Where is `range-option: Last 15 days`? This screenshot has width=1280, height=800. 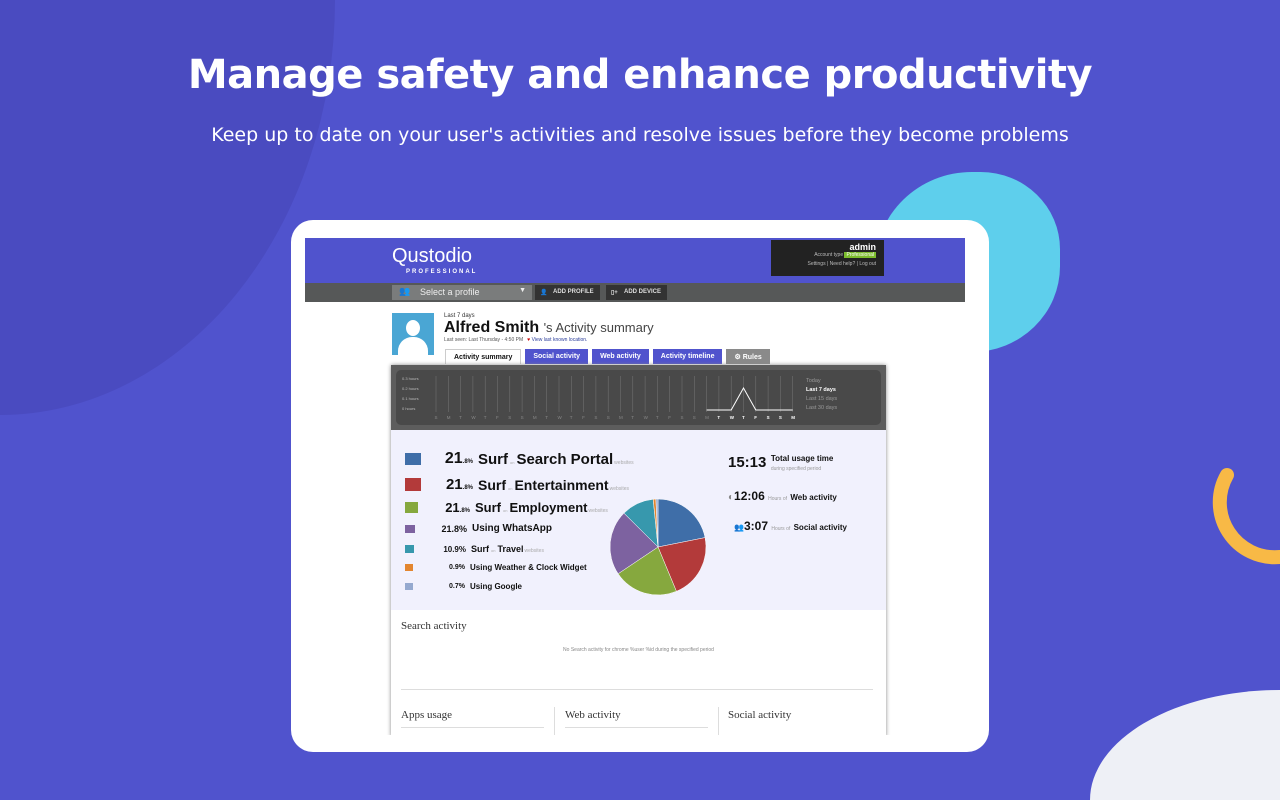 range-option: Last 15 days is located at coordinates (821, 399).